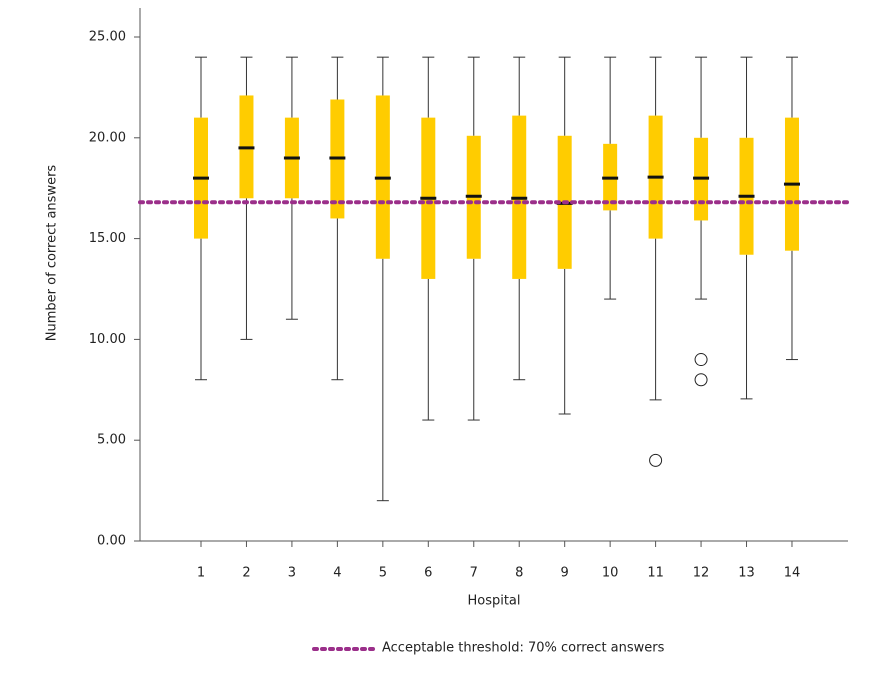 Image resolution: width=883 pixels, height=677 pixels. I want to click on x-tick-label: 7, so click(474, 573).